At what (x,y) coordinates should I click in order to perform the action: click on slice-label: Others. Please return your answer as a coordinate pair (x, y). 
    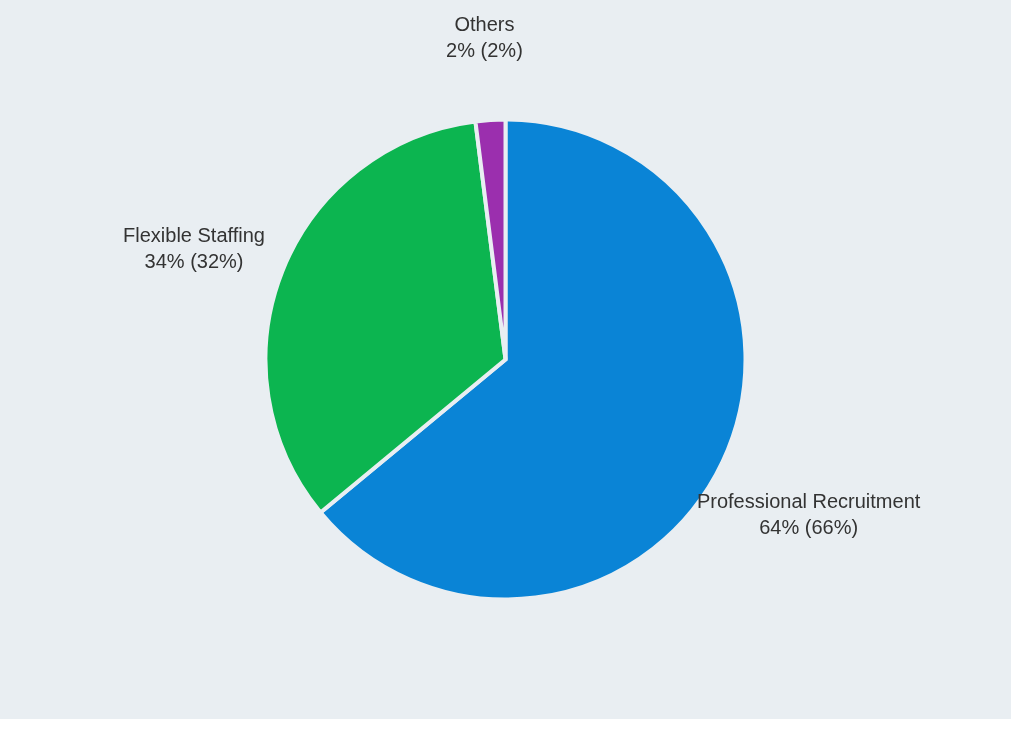
    Looking at the image, I should click on (484, 24).